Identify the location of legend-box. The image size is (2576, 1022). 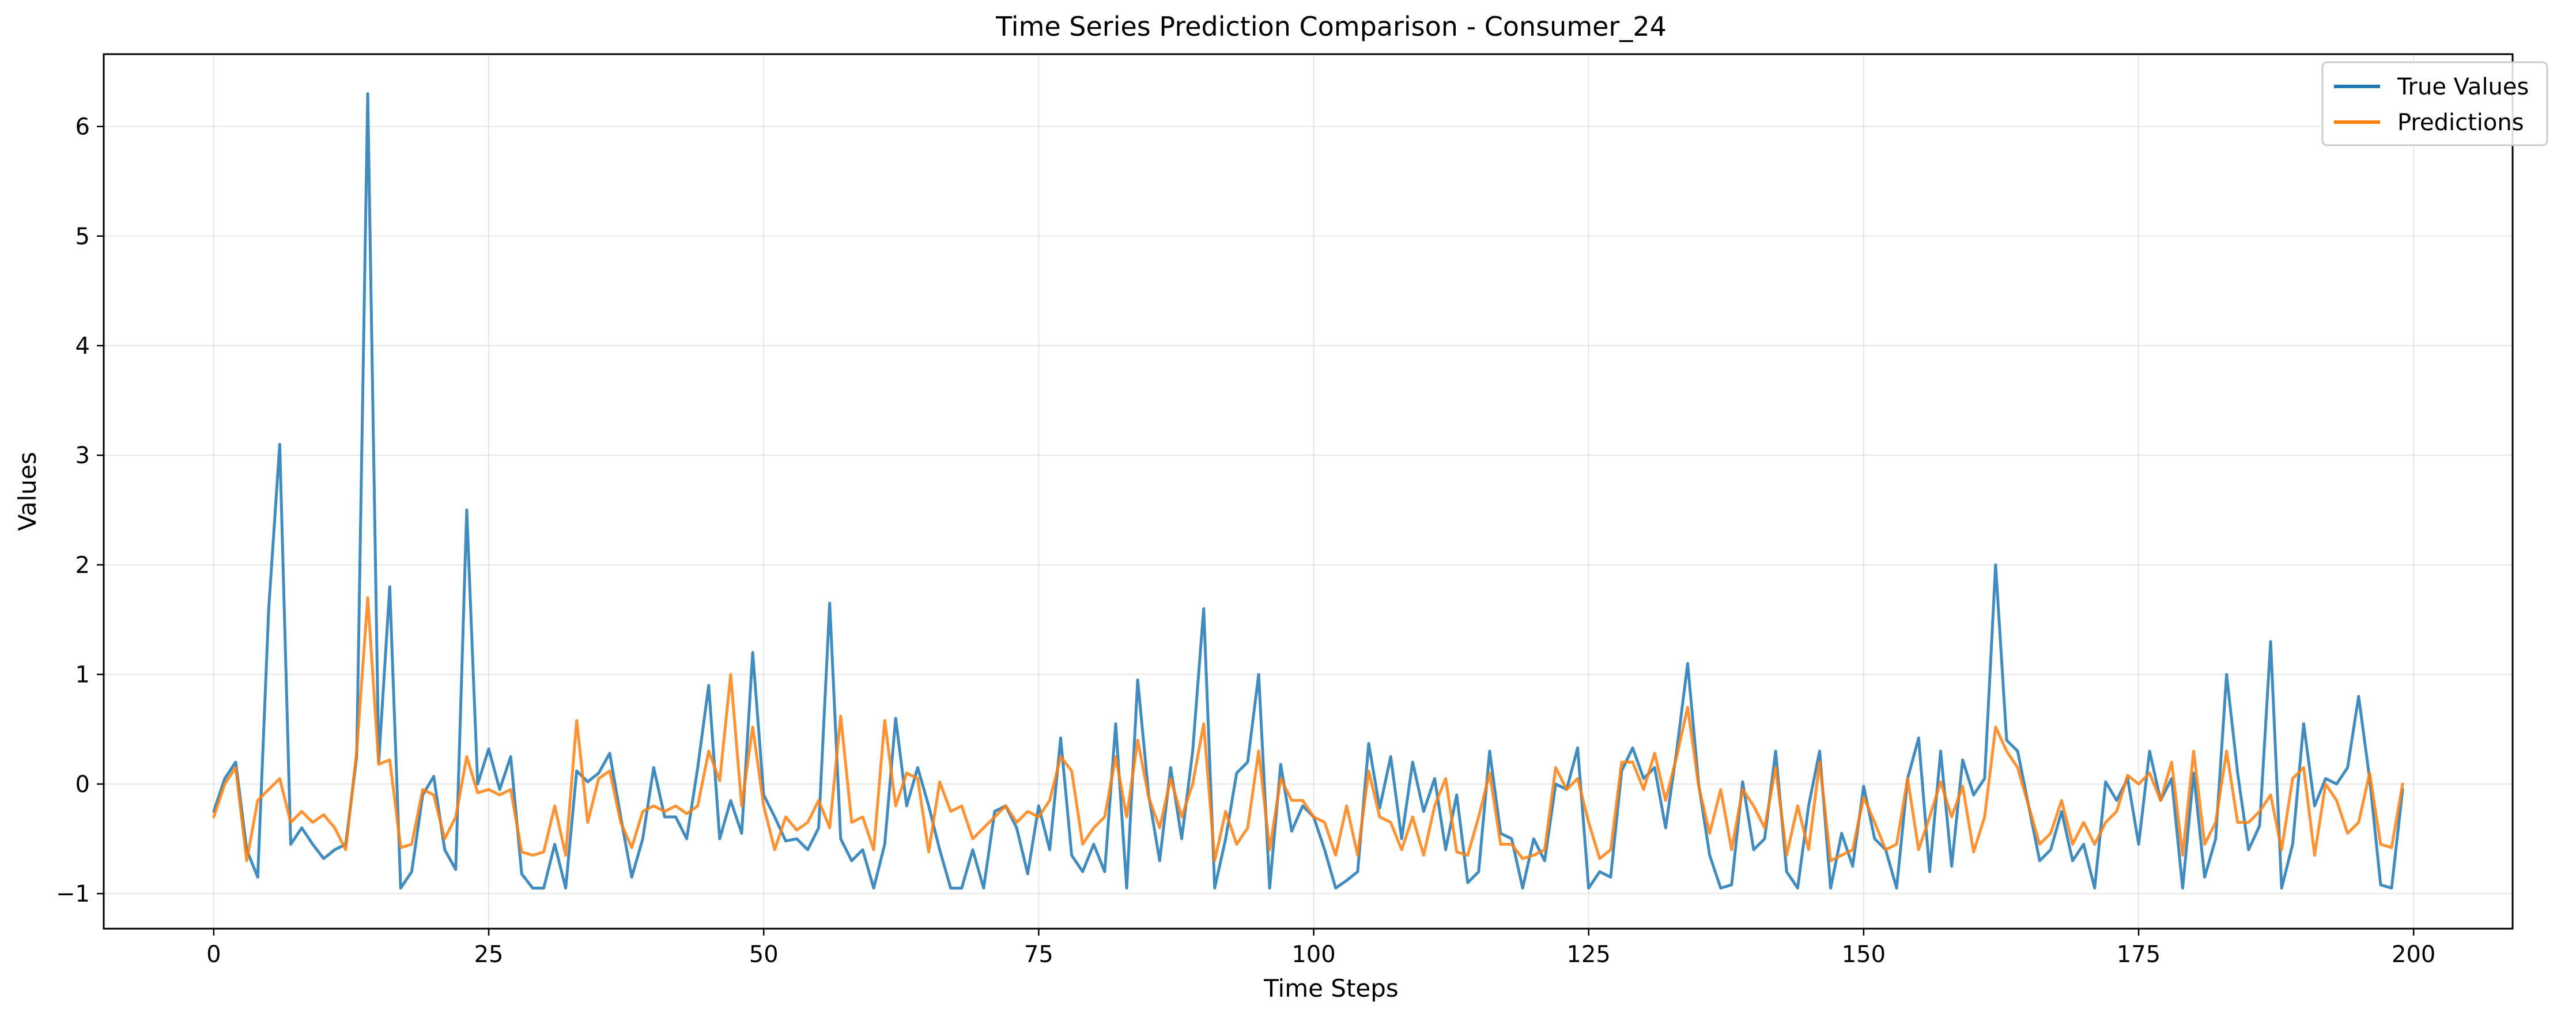
(2434, 103).